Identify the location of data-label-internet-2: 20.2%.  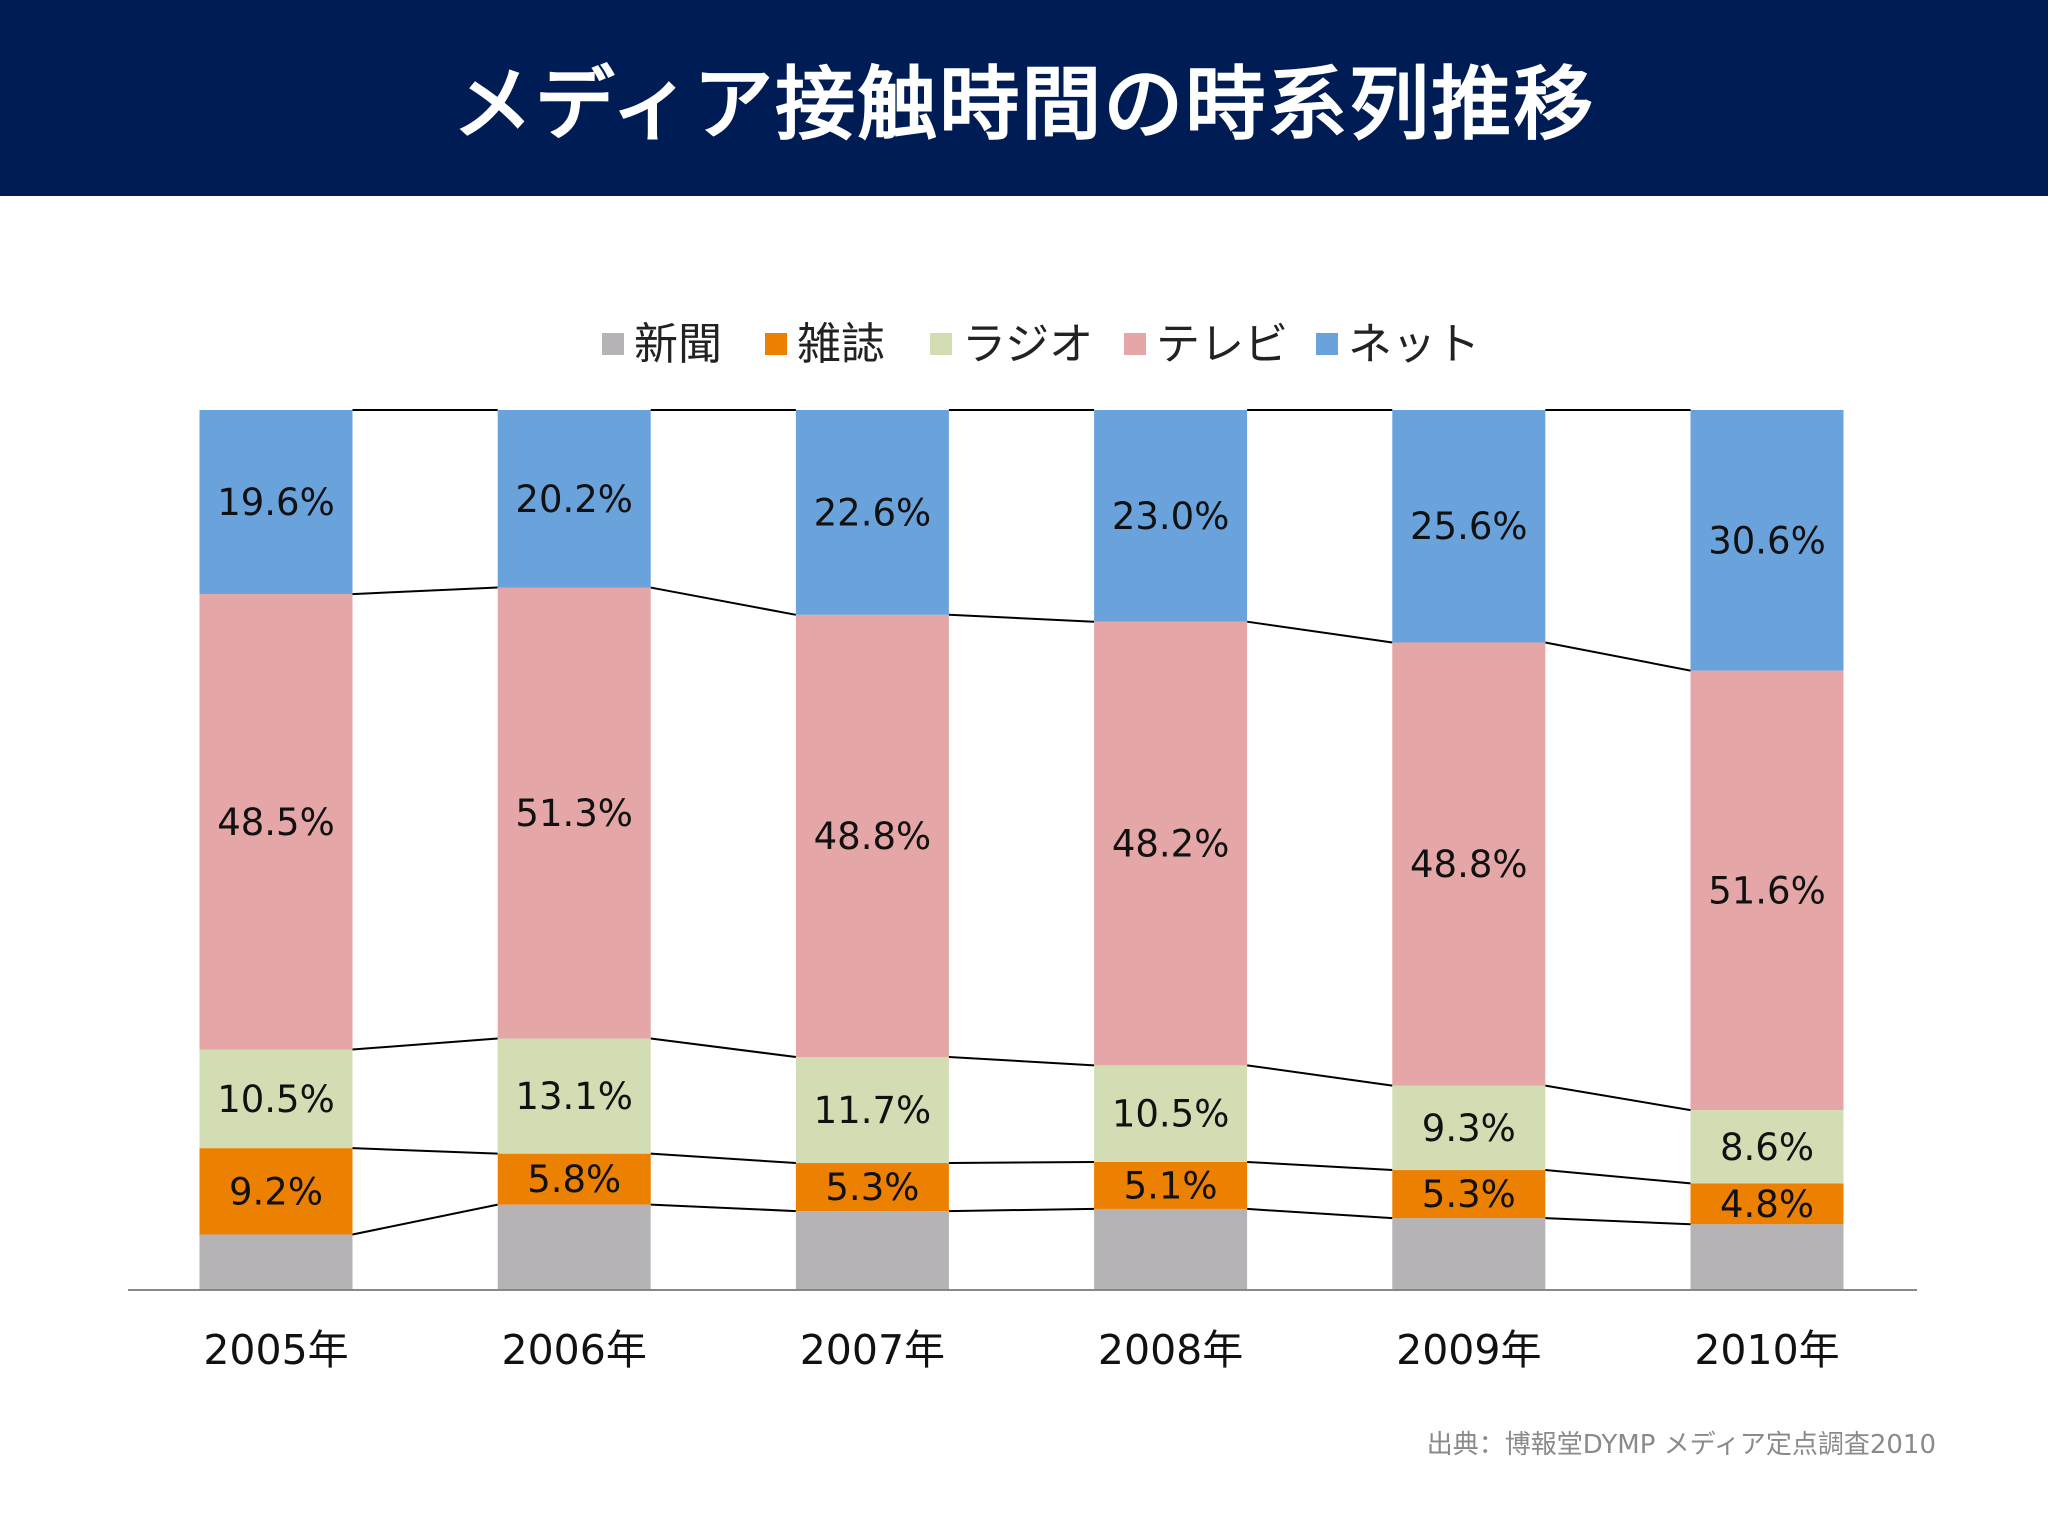
(574, 499).